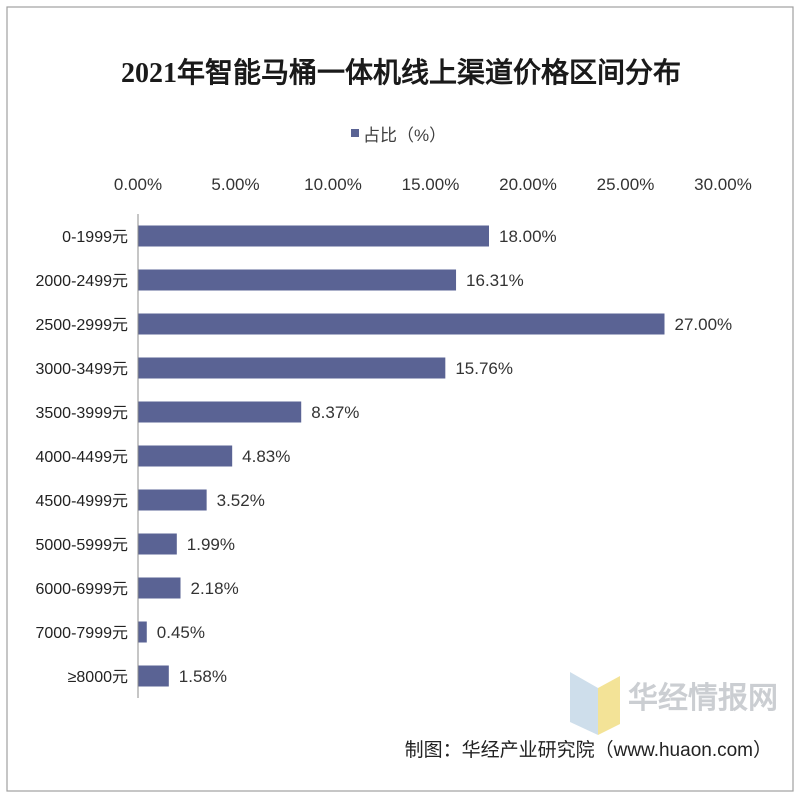 The height and width of the screenshot is (800, 800). I want to click on legend-label: 占比（%）, so click(404, 135).